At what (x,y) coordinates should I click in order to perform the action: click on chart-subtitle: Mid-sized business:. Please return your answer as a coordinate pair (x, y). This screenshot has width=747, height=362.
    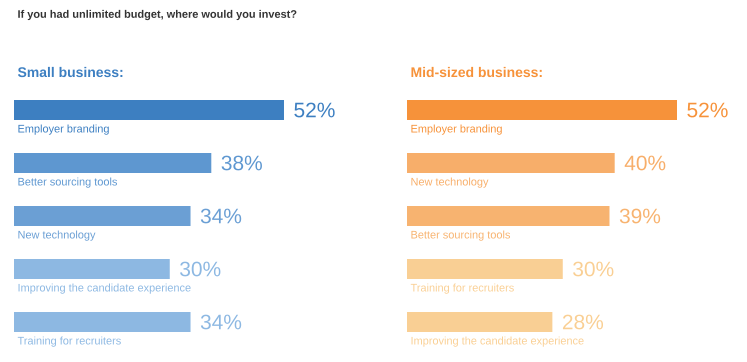
    Looking at the image, I should click on (476, 72).